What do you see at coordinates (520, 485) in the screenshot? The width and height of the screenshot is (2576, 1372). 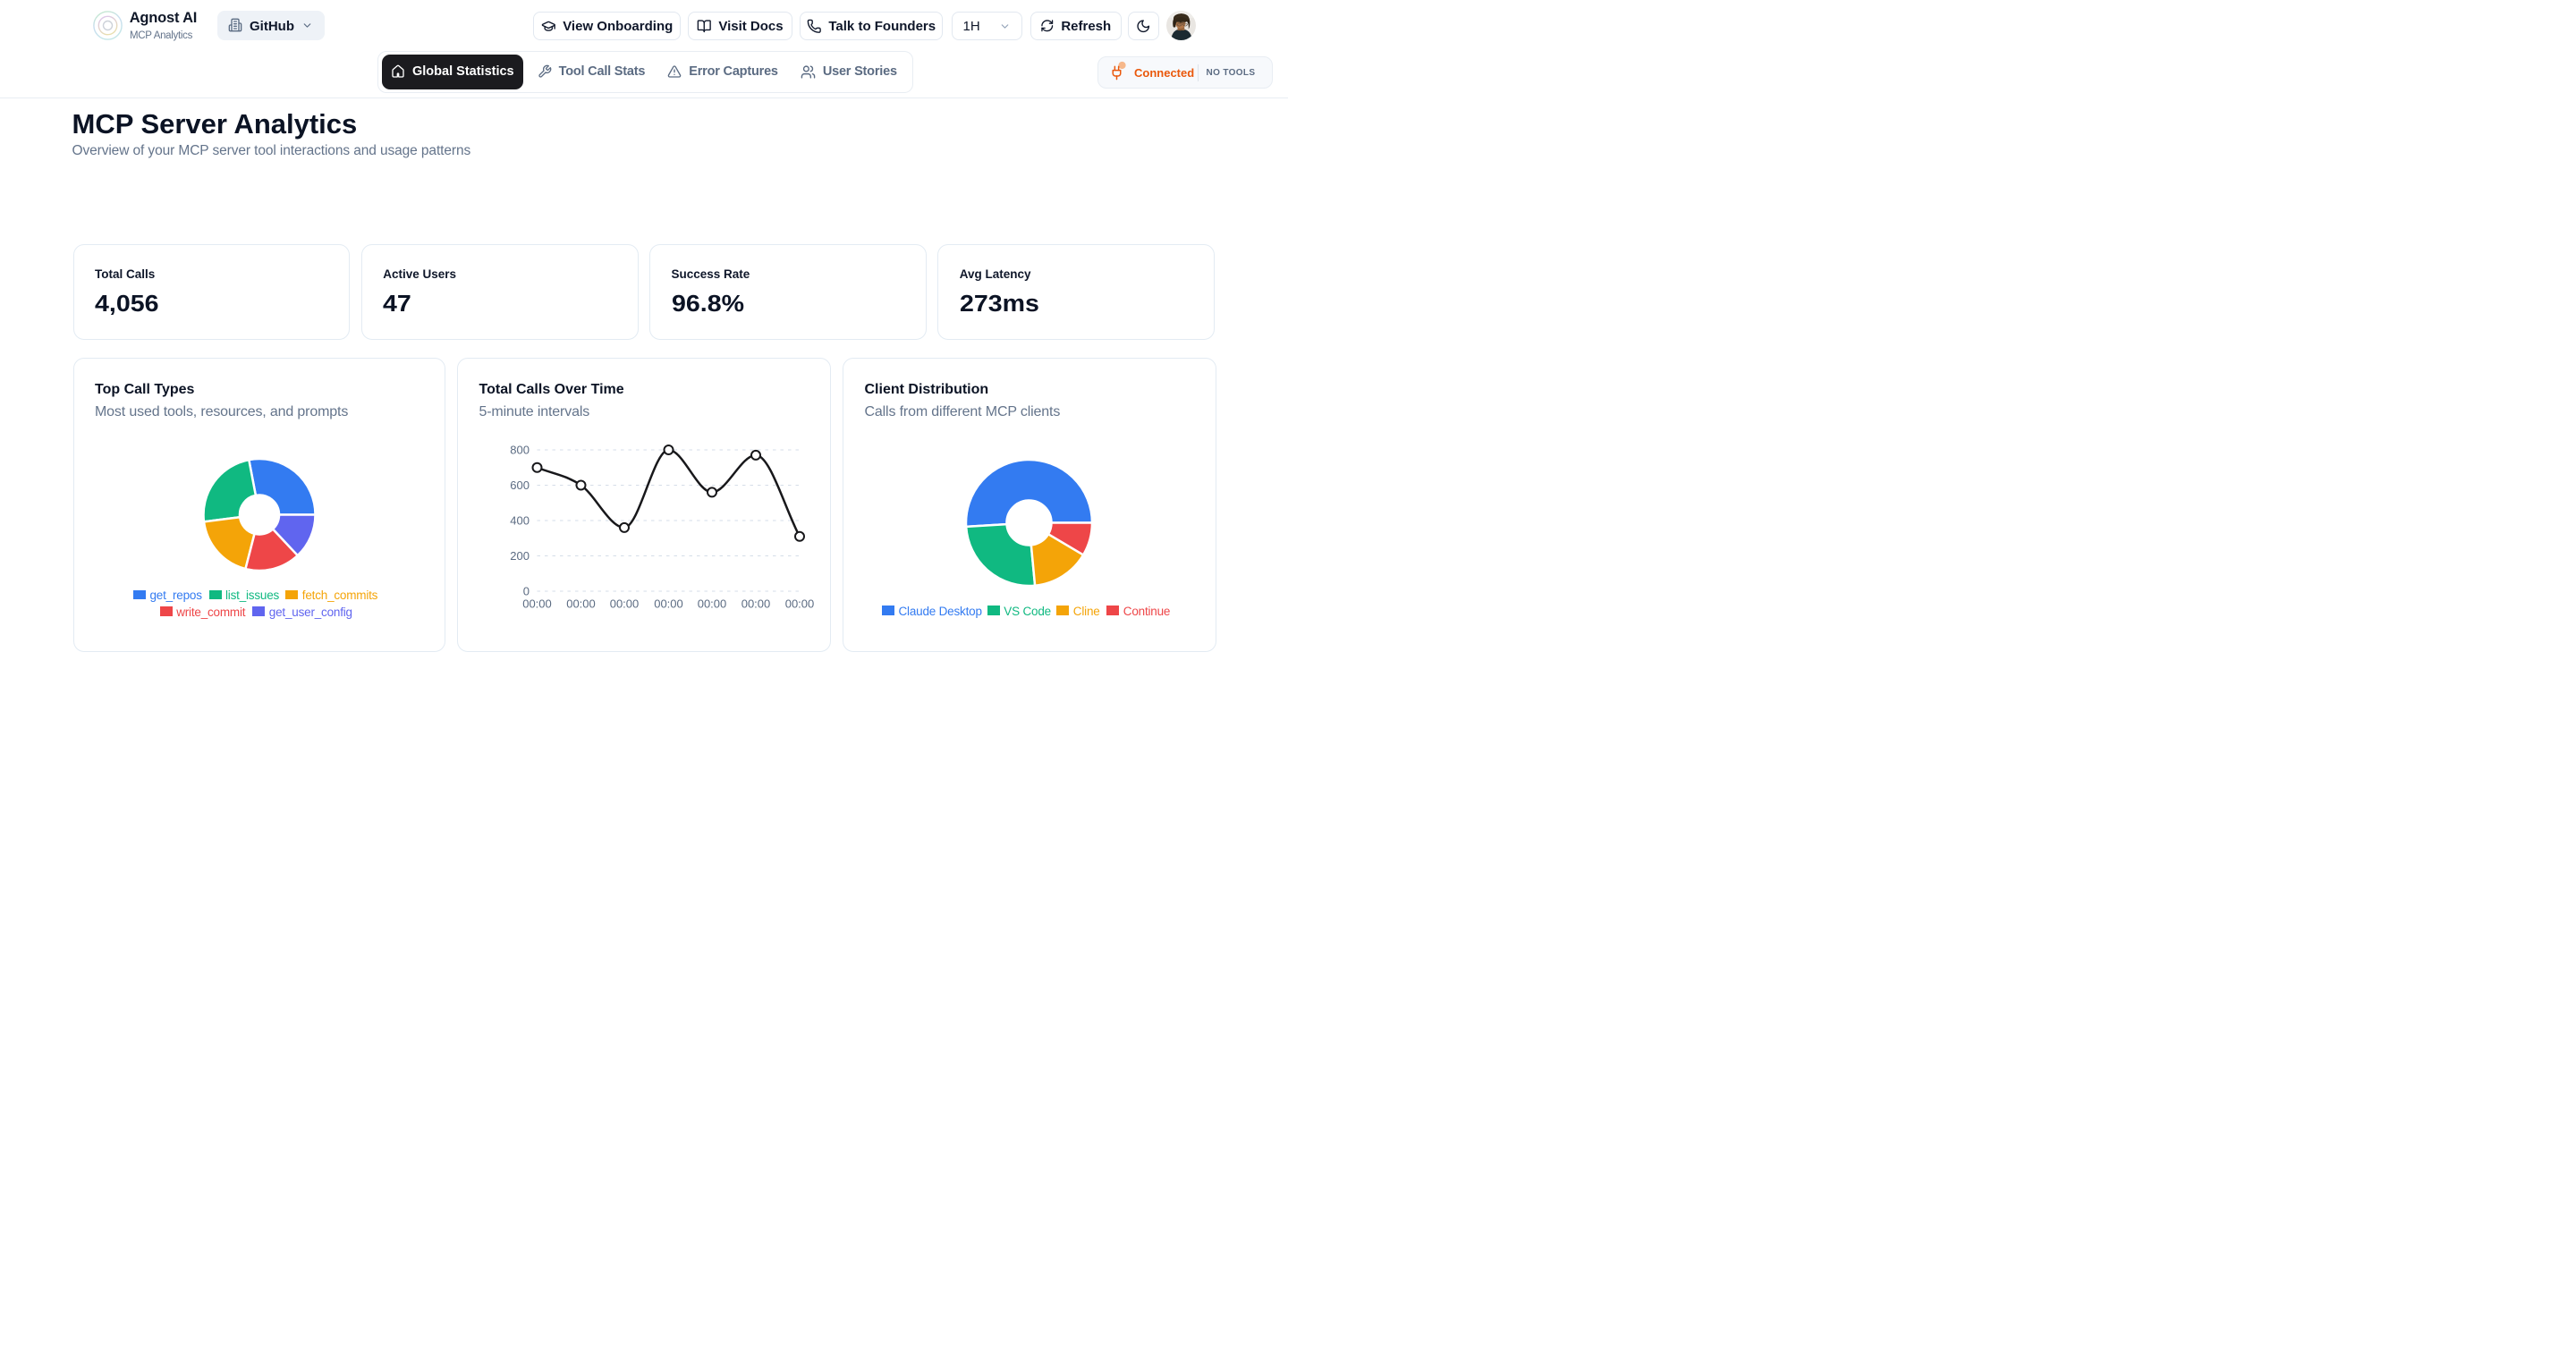 I see `svg-text: 600` at bounding box center [520, 485].